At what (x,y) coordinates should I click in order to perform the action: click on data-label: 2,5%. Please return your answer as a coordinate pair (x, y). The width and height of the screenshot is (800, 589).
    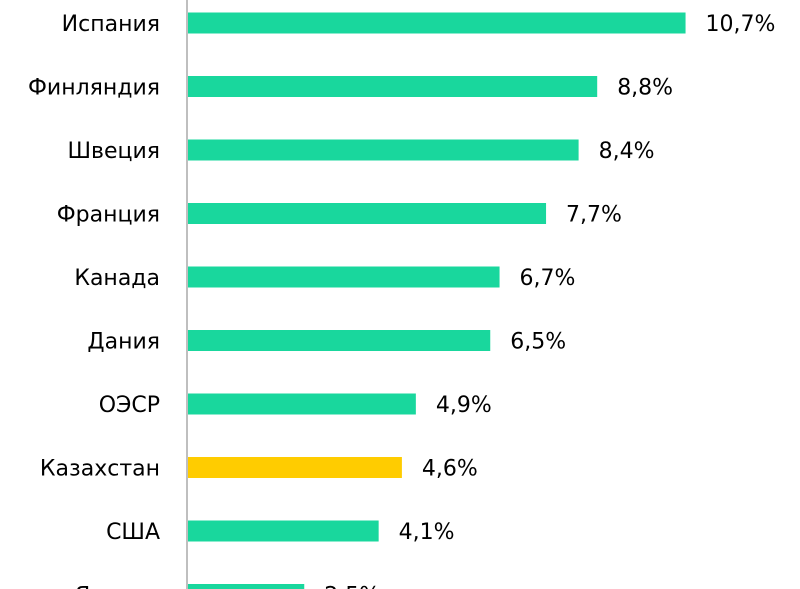
    Looking at the image, I should click on (352, 586).